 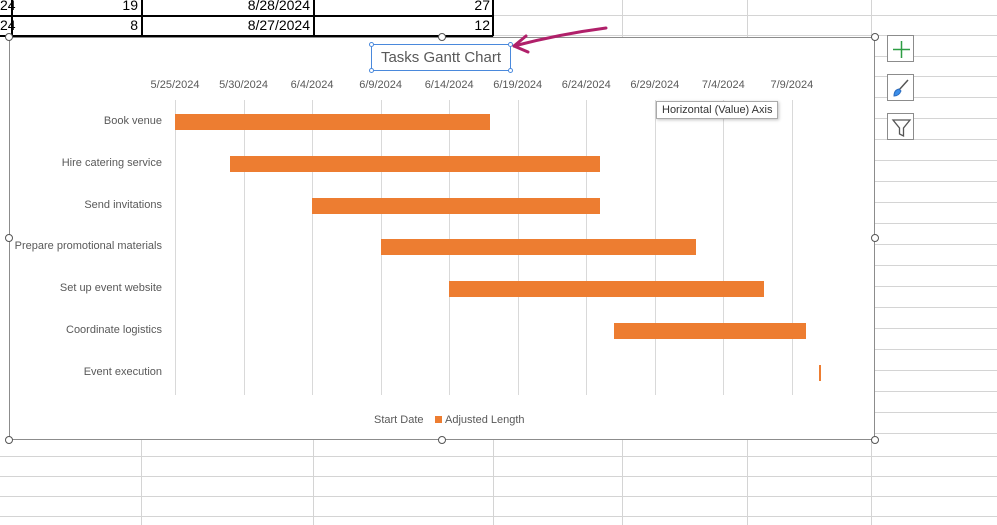 I want to click on legend-item-start-date: Start Date, so click(x=399, y=420).